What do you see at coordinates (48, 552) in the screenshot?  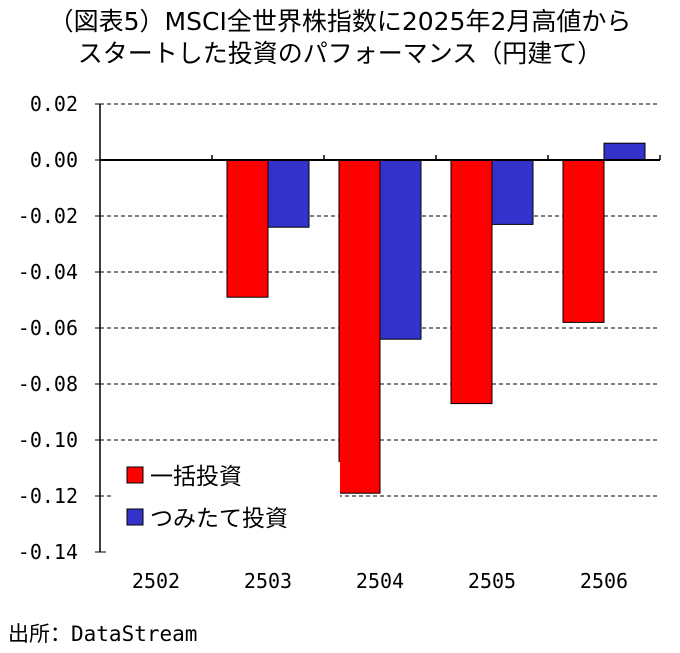 I see `y-tick-label: -0.14` at bounding box center [48, 552].